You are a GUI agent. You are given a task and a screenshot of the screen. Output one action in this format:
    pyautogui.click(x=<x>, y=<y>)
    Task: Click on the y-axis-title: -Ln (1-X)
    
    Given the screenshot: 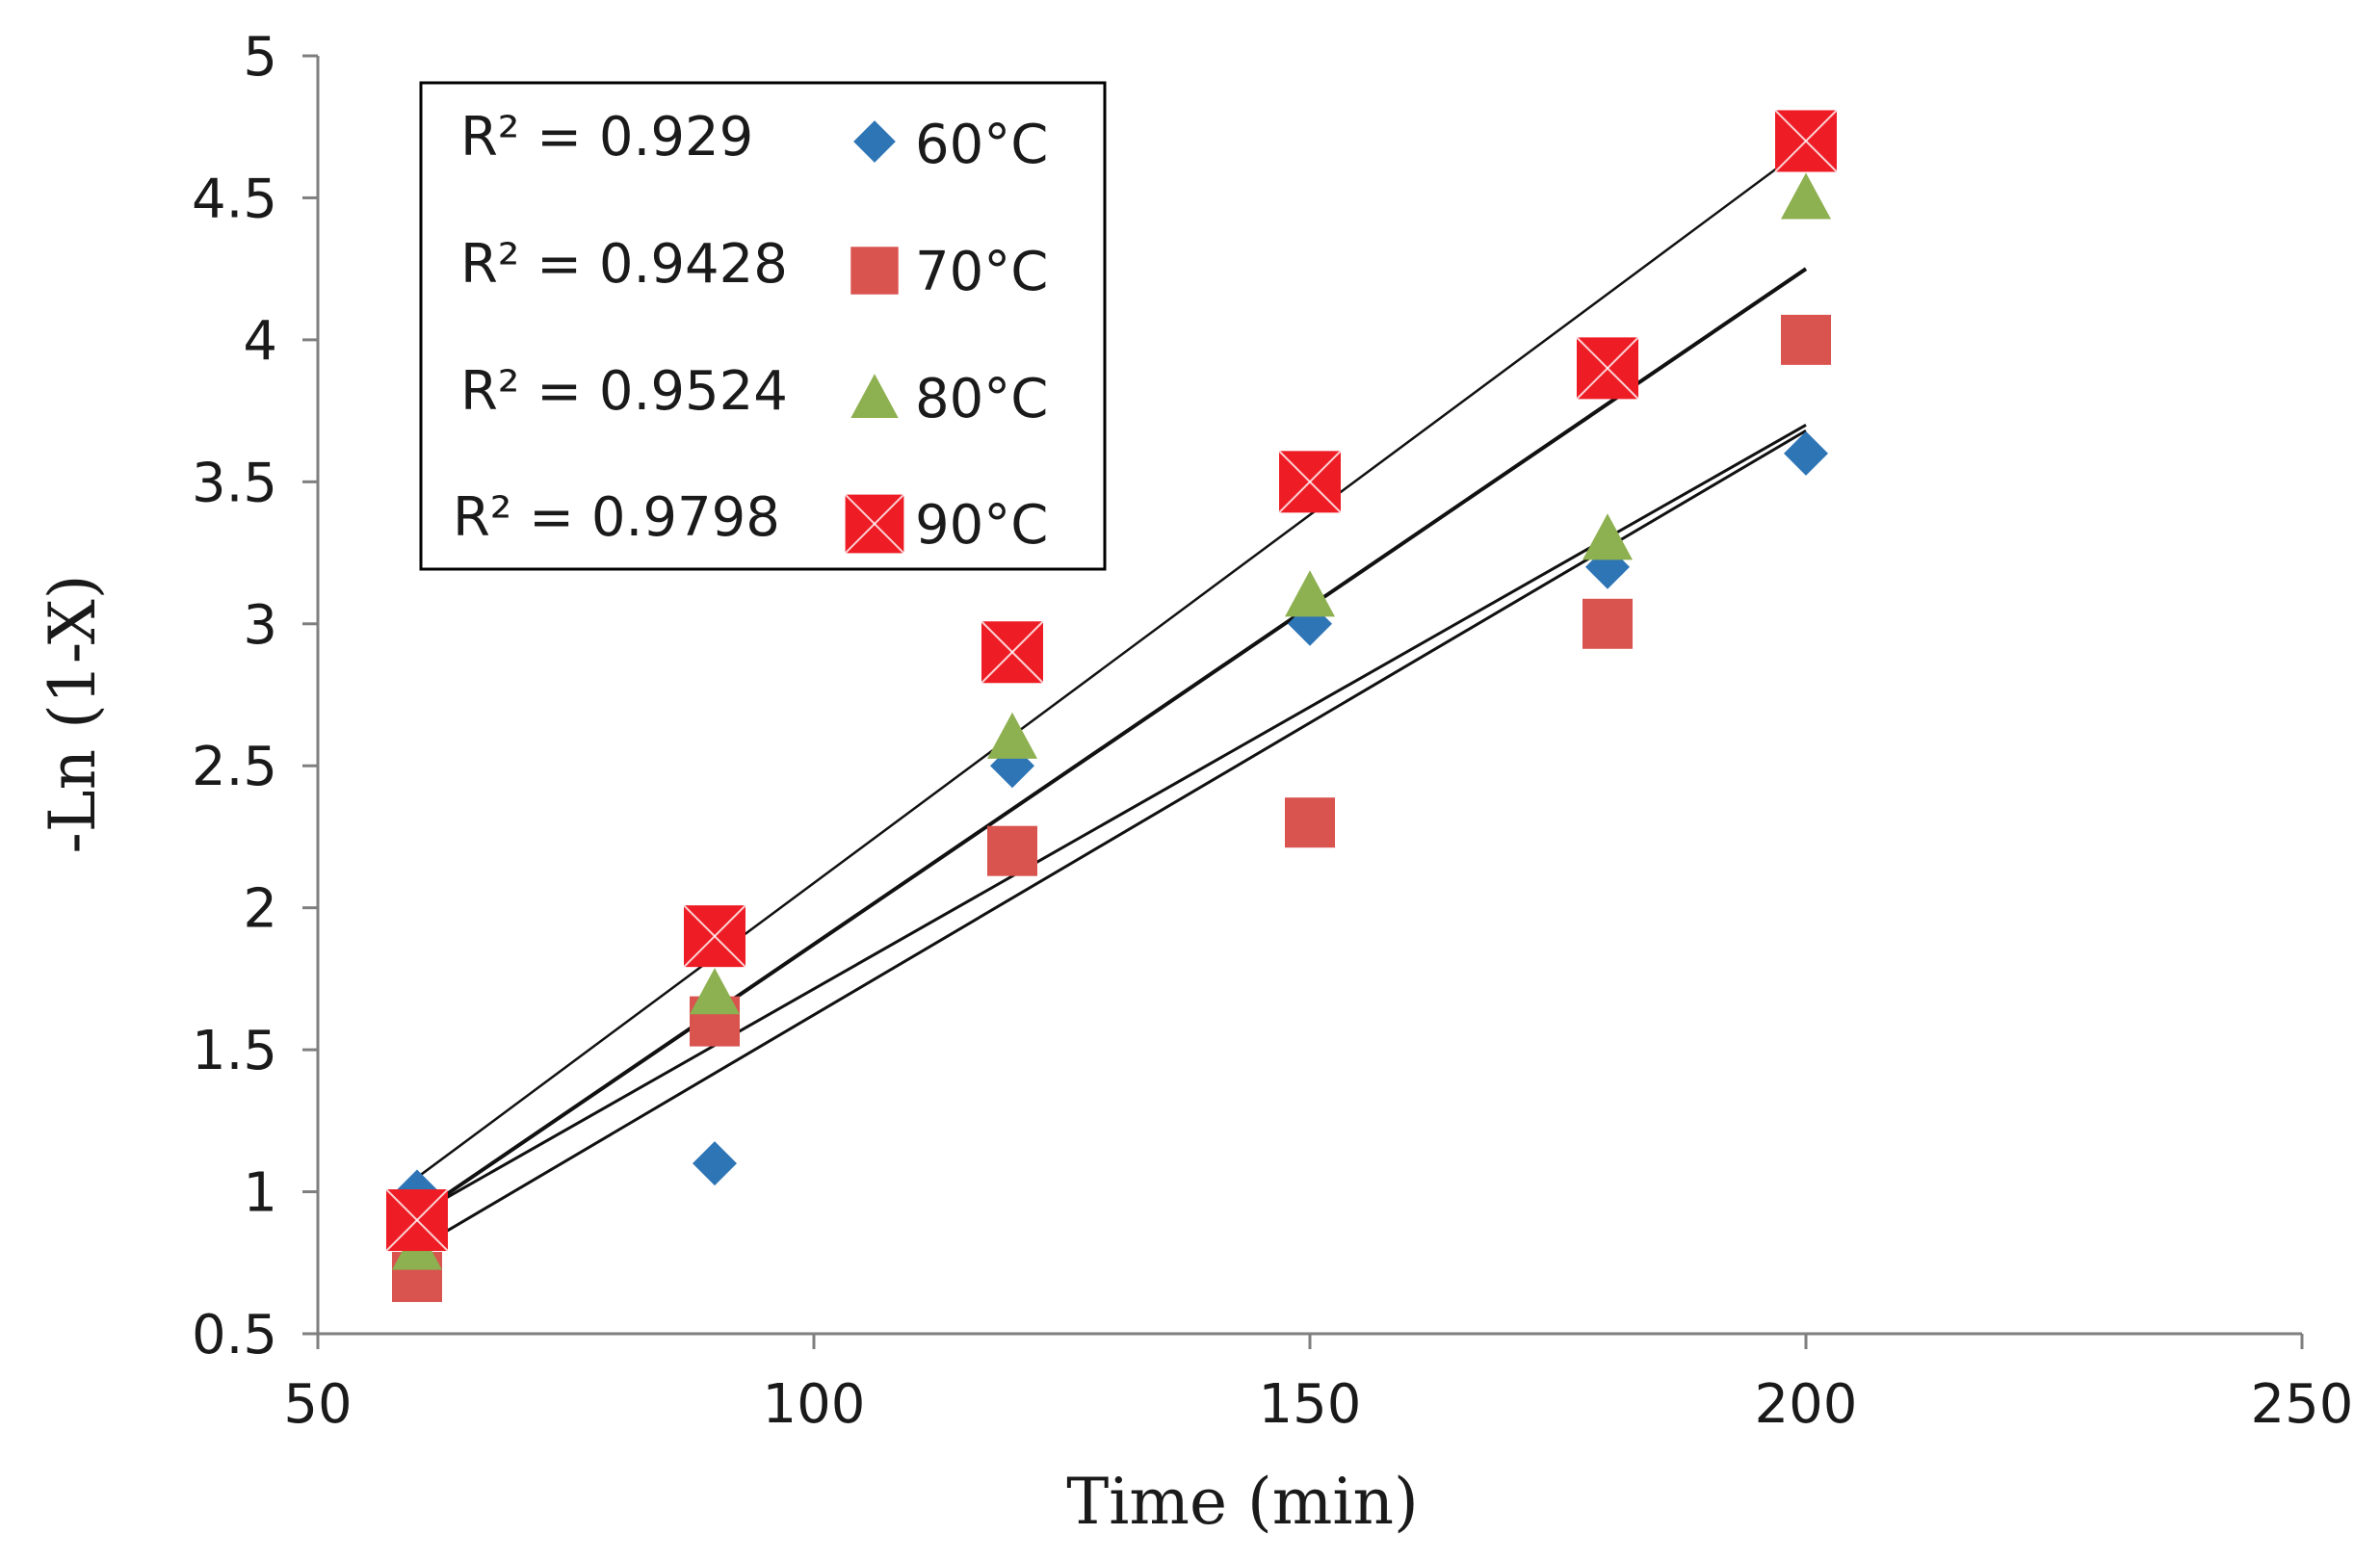 What is the action you would take?
    pyautogui.click(x=73, y=714)
    